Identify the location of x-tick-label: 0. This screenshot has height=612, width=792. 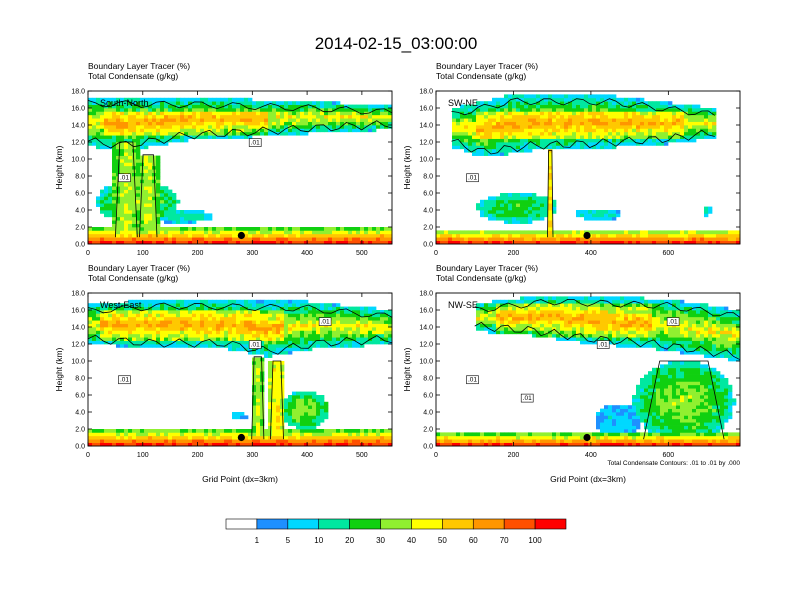
(436, 253).